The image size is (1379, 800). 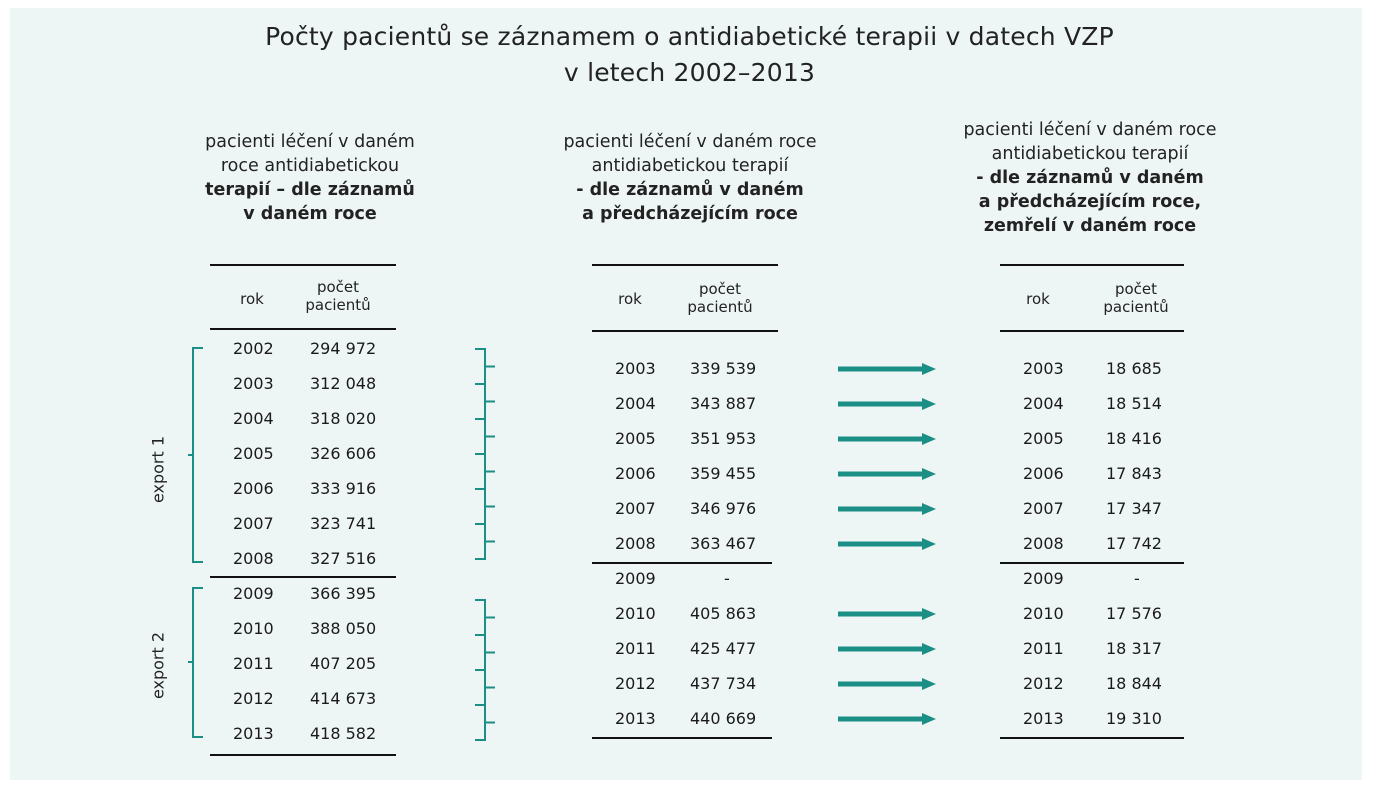 I want to click on left-row-count: 323 741, so click(x=343, y=523).